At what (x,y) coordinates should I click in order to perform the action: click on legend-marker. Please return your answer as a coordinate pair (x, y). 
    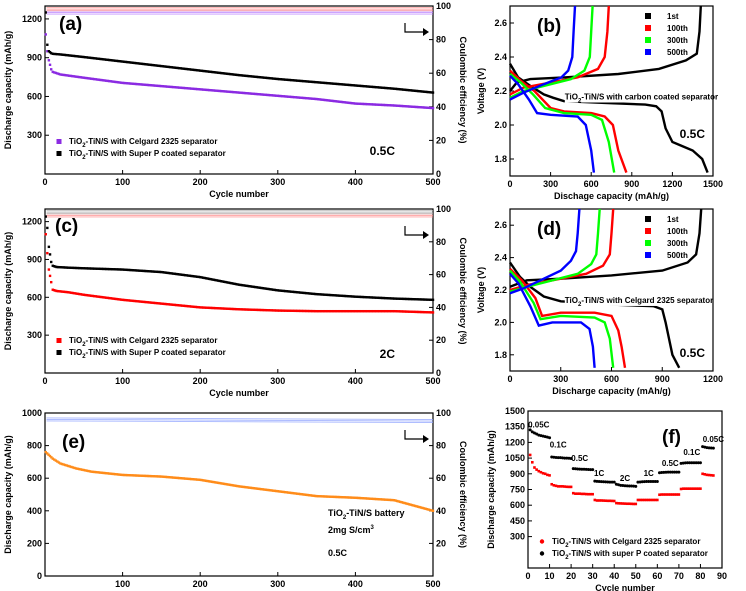
    Looking at the image, I should click on (648, 52).